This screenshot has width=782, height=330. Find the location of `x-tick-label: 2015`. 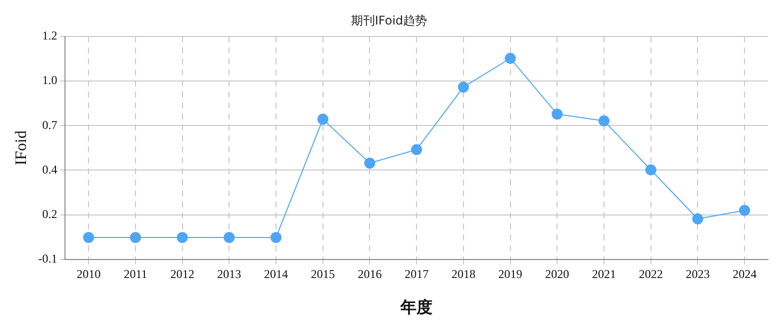

x-tick-label: 2015 is located at coordinates (322, 273).